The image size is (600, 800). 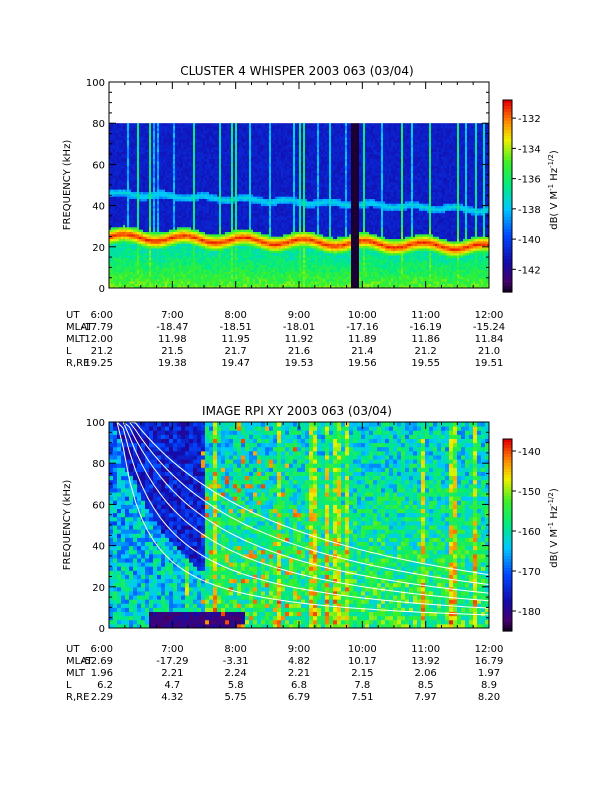 I want to click on panel-title: CLUSTER 4 WHISPER 2003 063 (03/04), so click(x=296, y=71).